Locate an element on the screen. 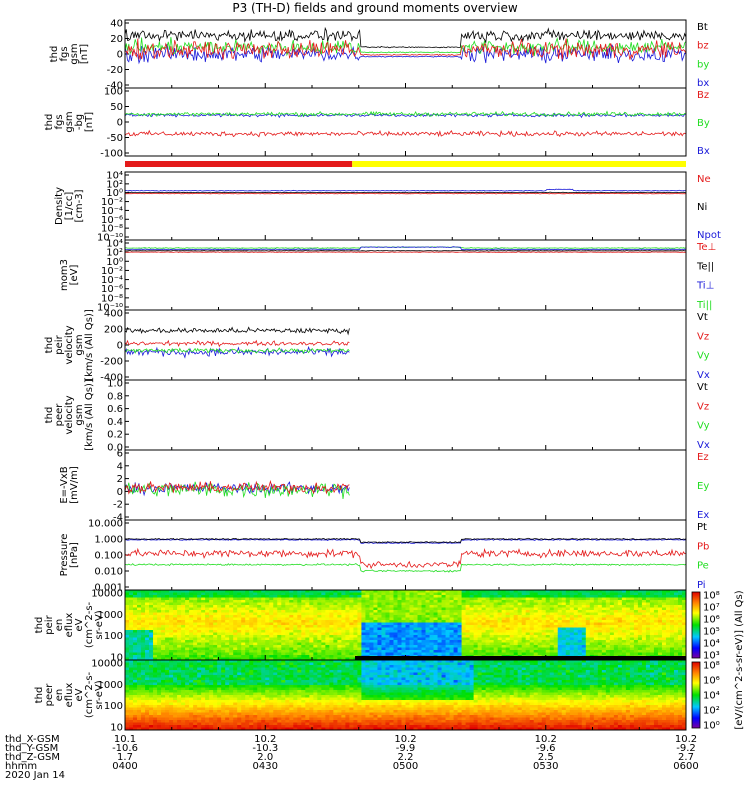 The width and height of the screenshot is (750, 800). legend-Vx: Vx is located at coordinates (703, 375).